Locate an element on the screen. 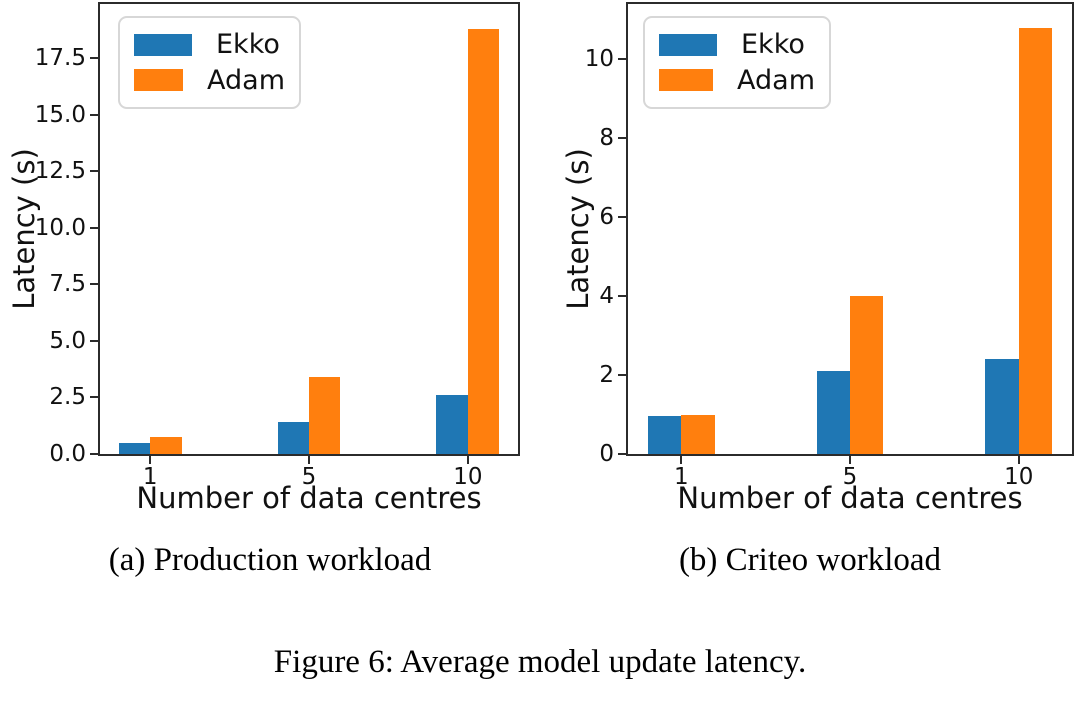  y-tick-label: 2.5 is located at coordinates (67, 397).